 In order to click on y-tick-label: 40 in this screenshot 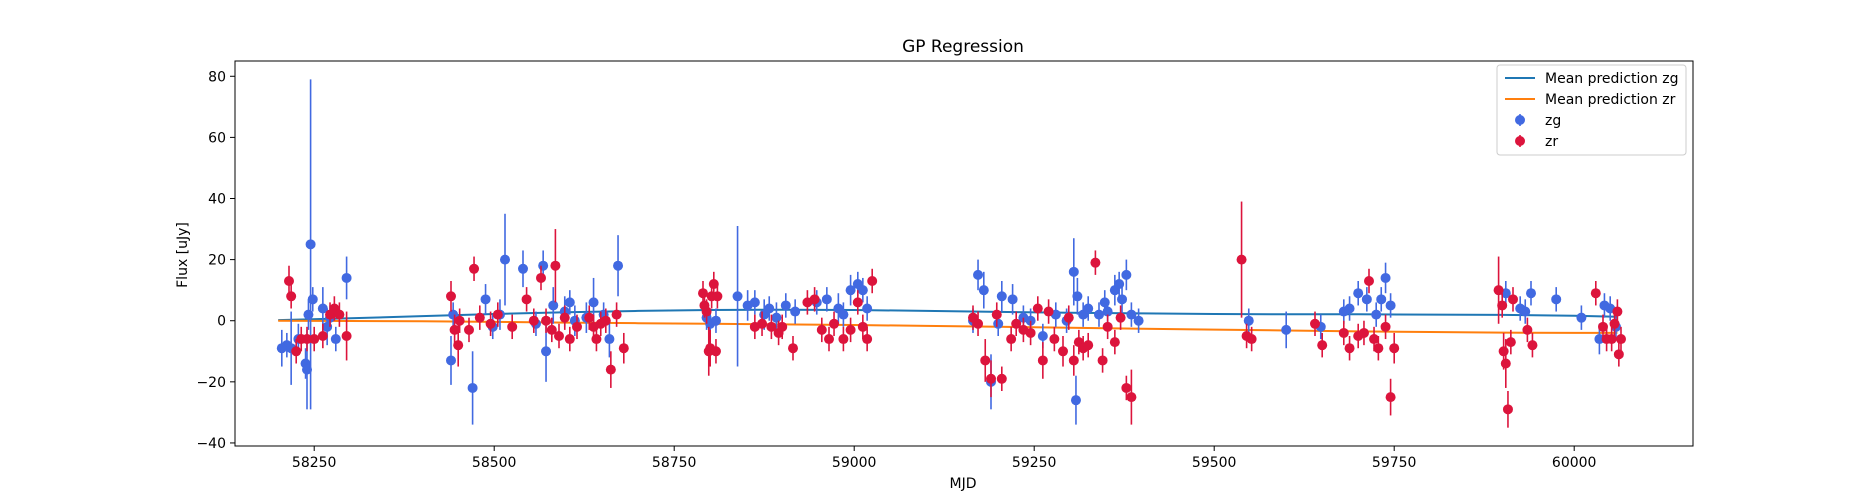, I will do `click(217, 200)`.